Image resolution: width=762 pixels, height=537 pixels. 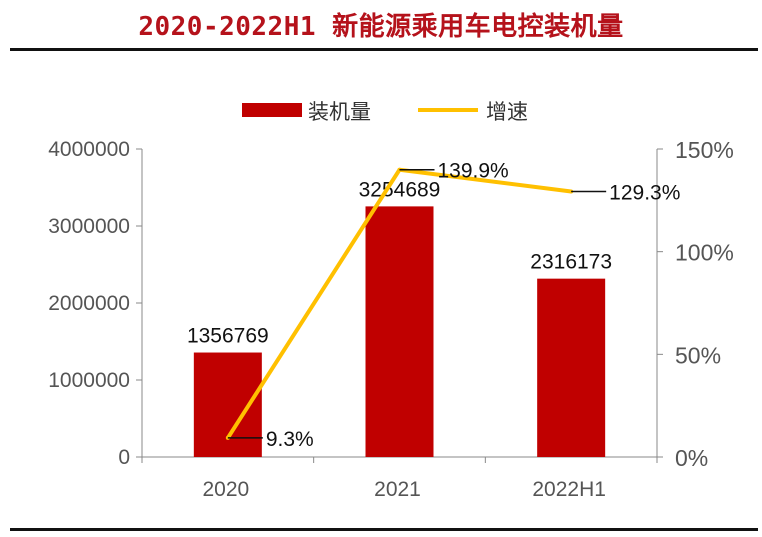 What do you see at coordinates (691, 458) in the screenshot?
I see `right-tick-label: 0%` at bounding box center [691, 458].